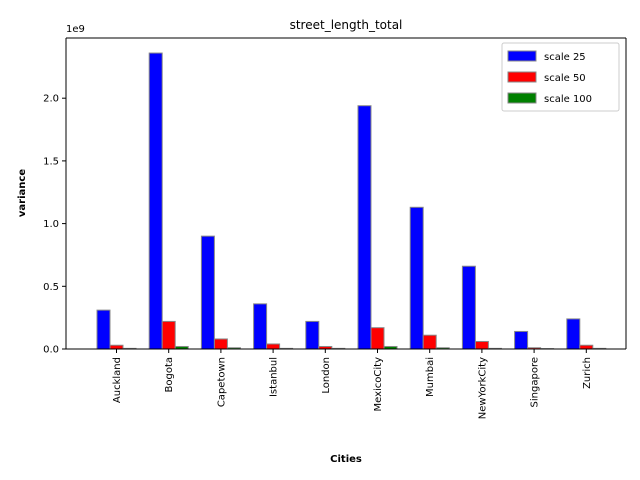  What do you see at coordinates (565, 57) in the screenshot?
I see `legend-label-scale-25: scale 25` at bounding box center [565, 57].